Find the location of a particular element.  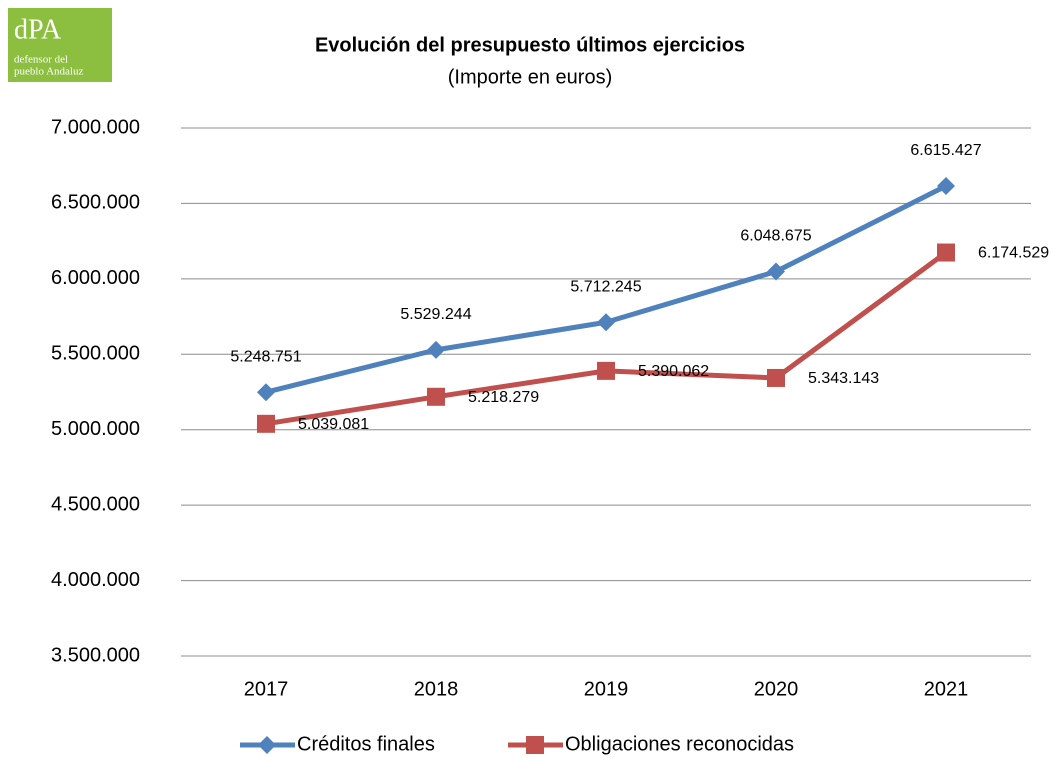

y-tick-label: 5.500.000 is located at coordinates (95, 354).